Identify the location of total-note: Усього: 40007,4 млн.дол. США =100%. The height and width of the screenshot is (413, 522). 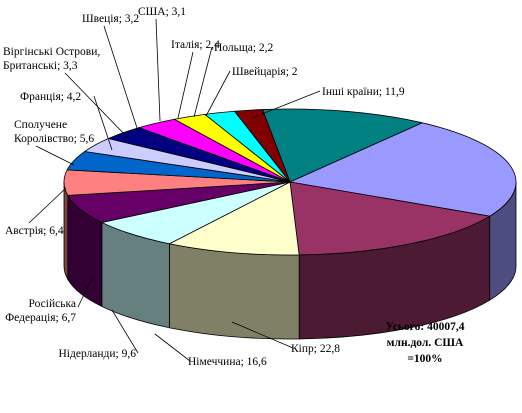
(425, 343).